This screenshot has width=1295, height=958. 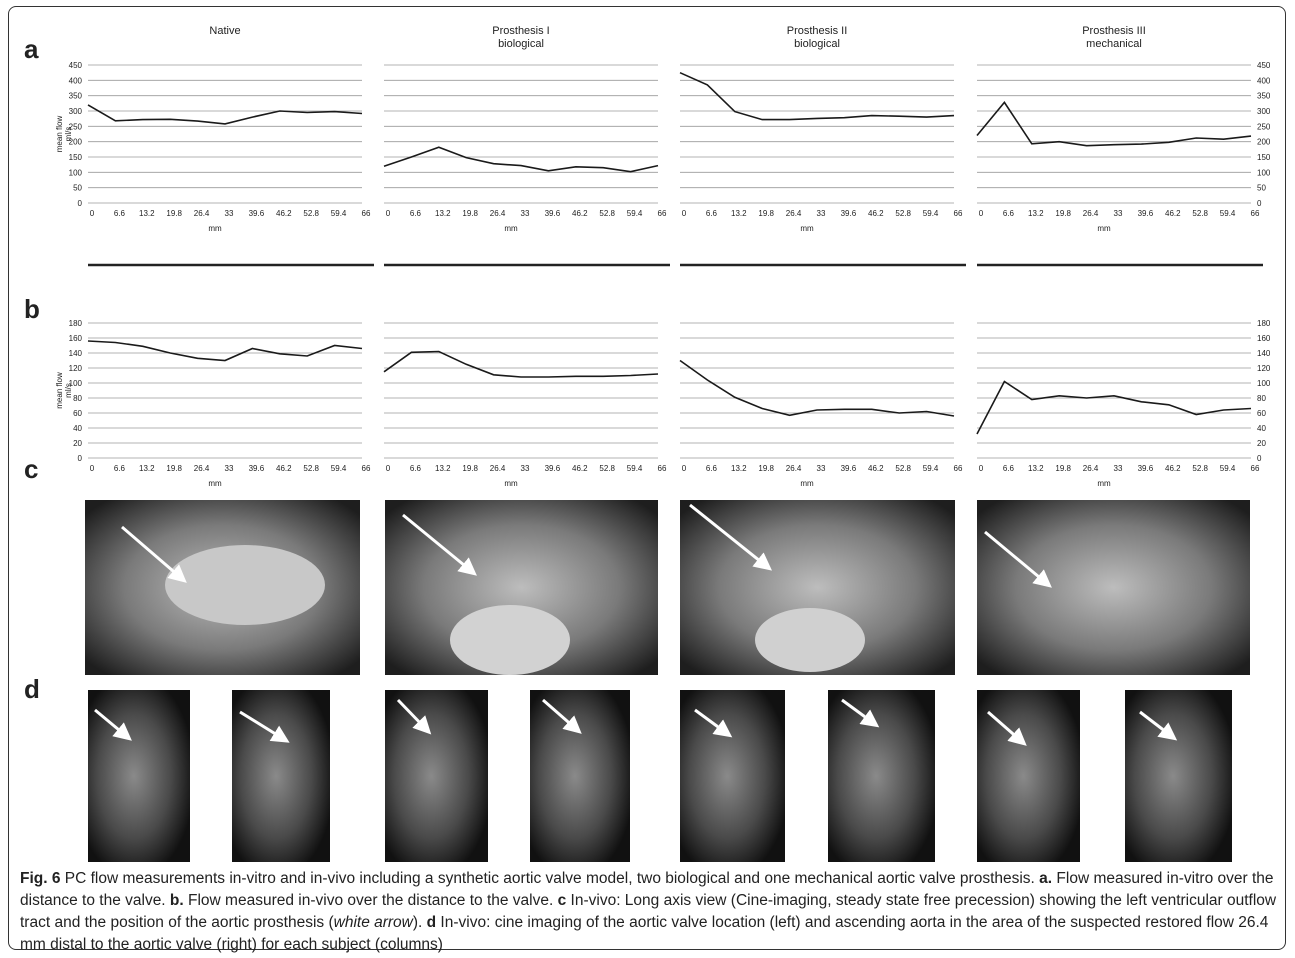 What do you see at coordinates (520, 31) in the screenshot?
I see `column-title: Prosthesis I` at bounding box center [520, 31].